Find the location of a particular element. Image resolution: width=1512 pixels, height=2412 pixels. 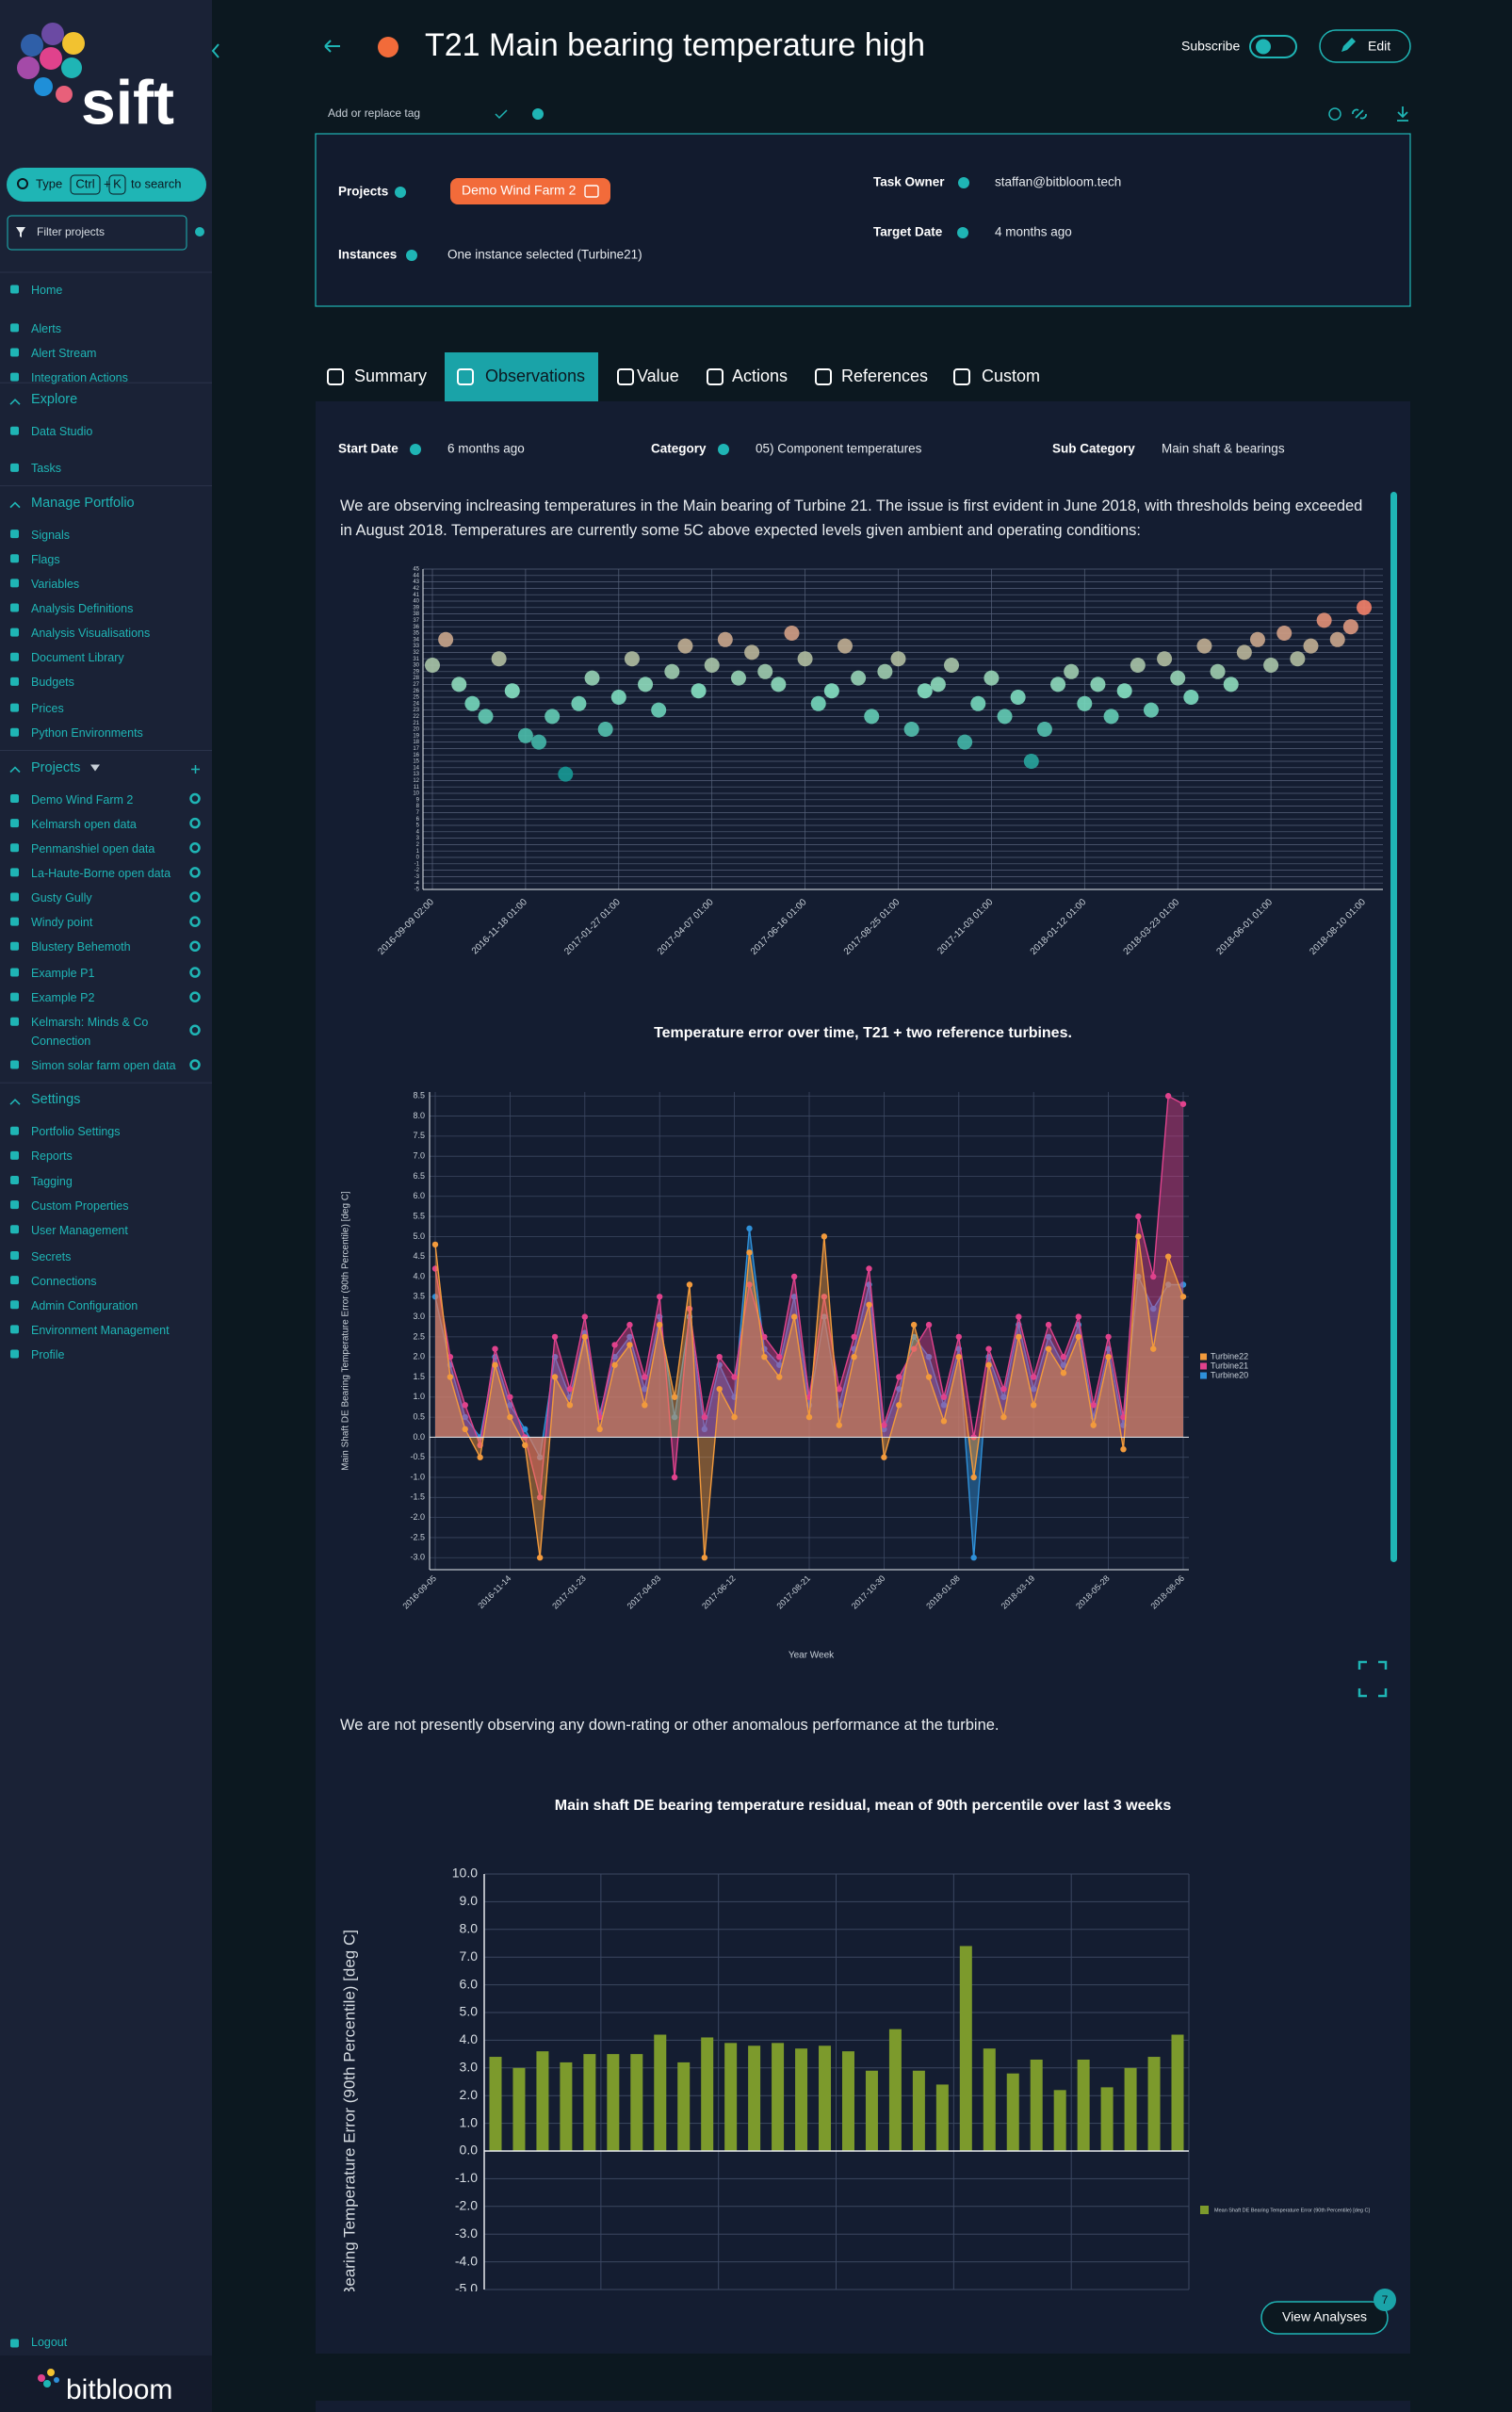

section-title: Settings is located at coordinates (56, 1100).